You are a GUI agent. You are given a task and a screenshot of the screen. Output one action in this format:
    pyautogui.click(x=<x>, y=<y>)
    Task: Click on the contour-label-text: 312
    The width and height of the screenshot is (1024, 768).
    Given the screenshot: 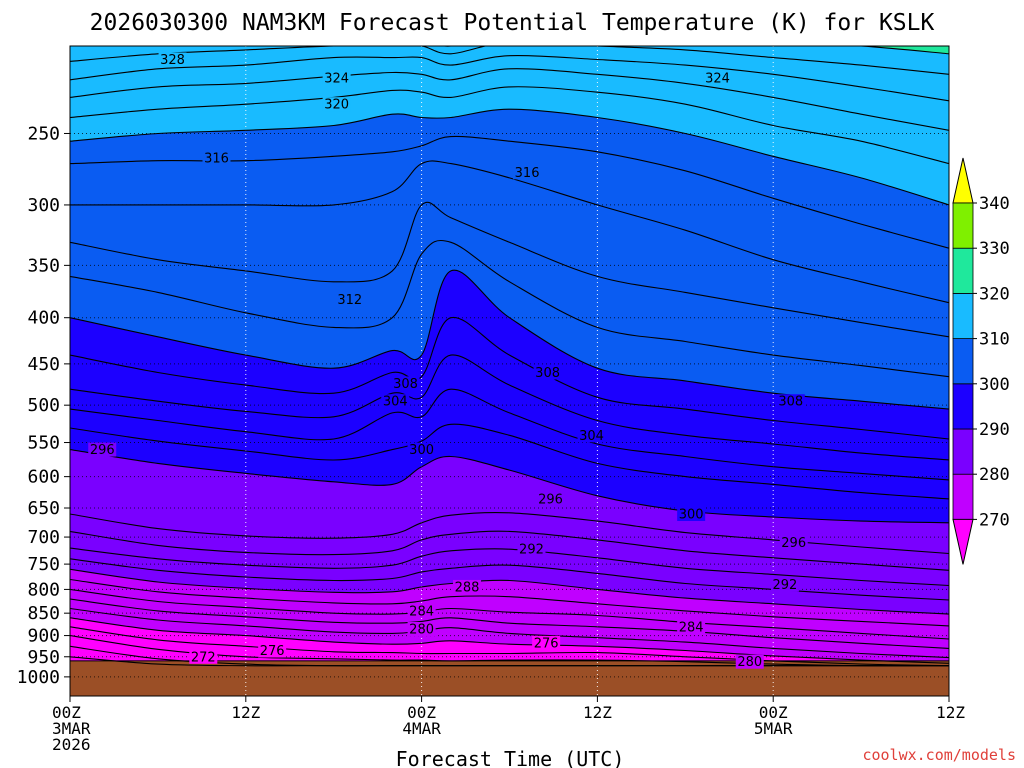 What is the action you would take?
    pyautogui.click(x=349, y=300)
    